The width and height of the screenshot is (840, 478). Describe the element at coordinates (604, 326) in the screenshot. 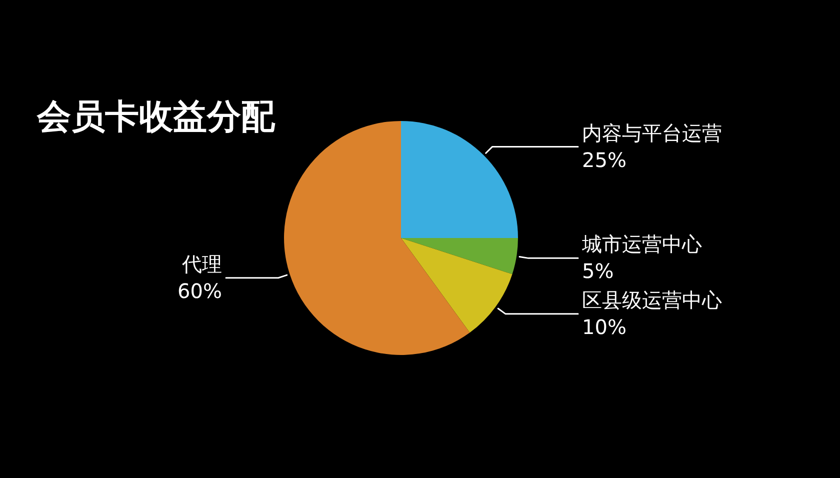

I see `data-label: 10%` at that location.